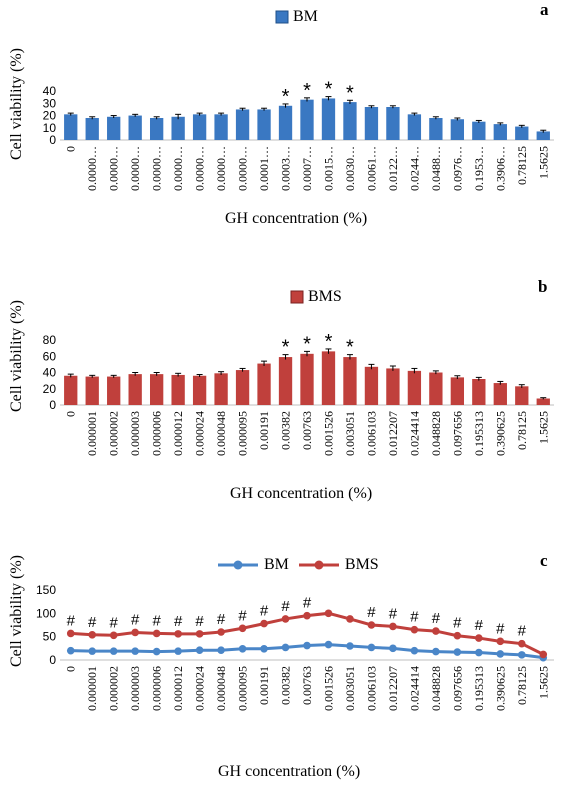 The image size is (567, 785). I want to click on x-tick-label: 0.000002, so click(114, 688).